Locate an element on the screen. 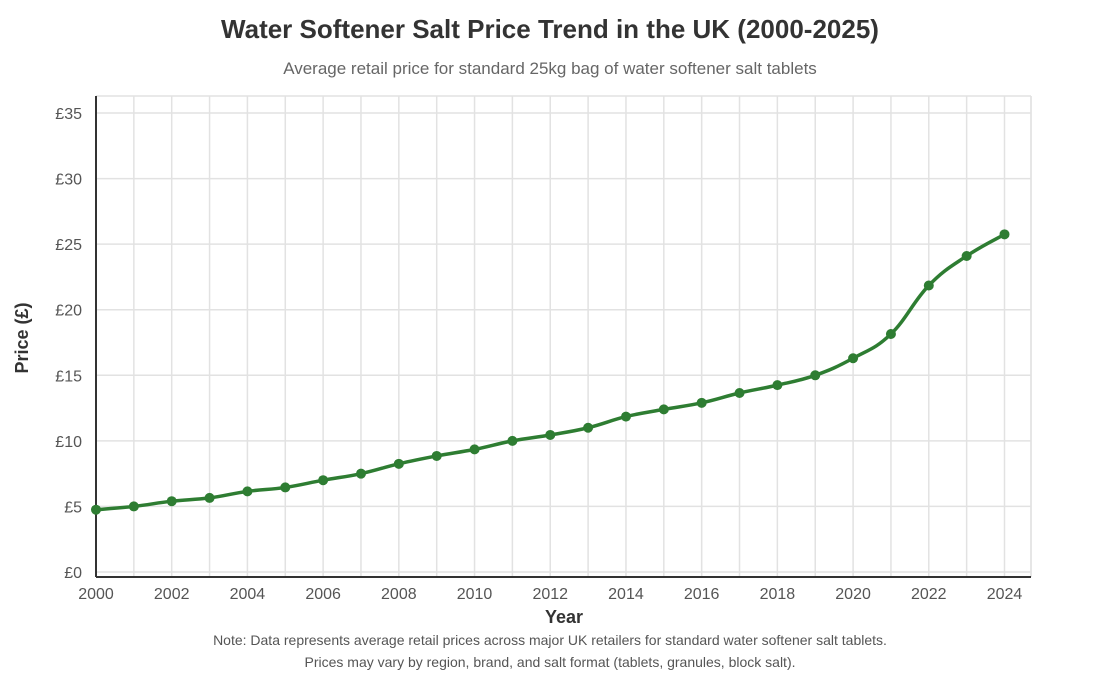  x-tick-label: 2014 is located at coordinates (626, 594).